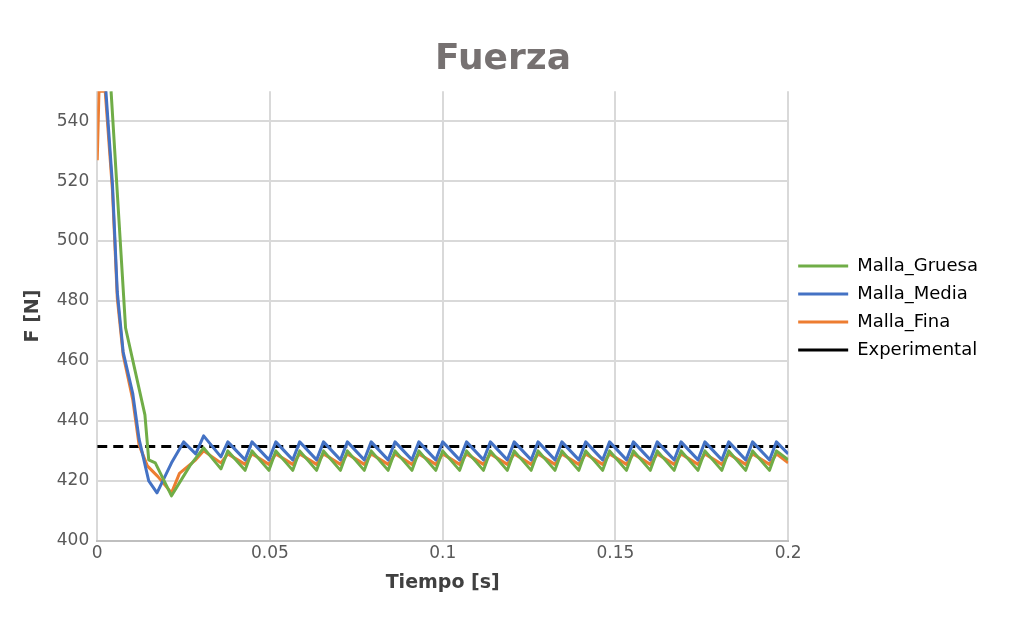 The height and width of the screenshot is (620, 1034). Describe the element at coordinates (904, 320) in the screenshot. I see `legend-label: Malla_Fina` at that location.